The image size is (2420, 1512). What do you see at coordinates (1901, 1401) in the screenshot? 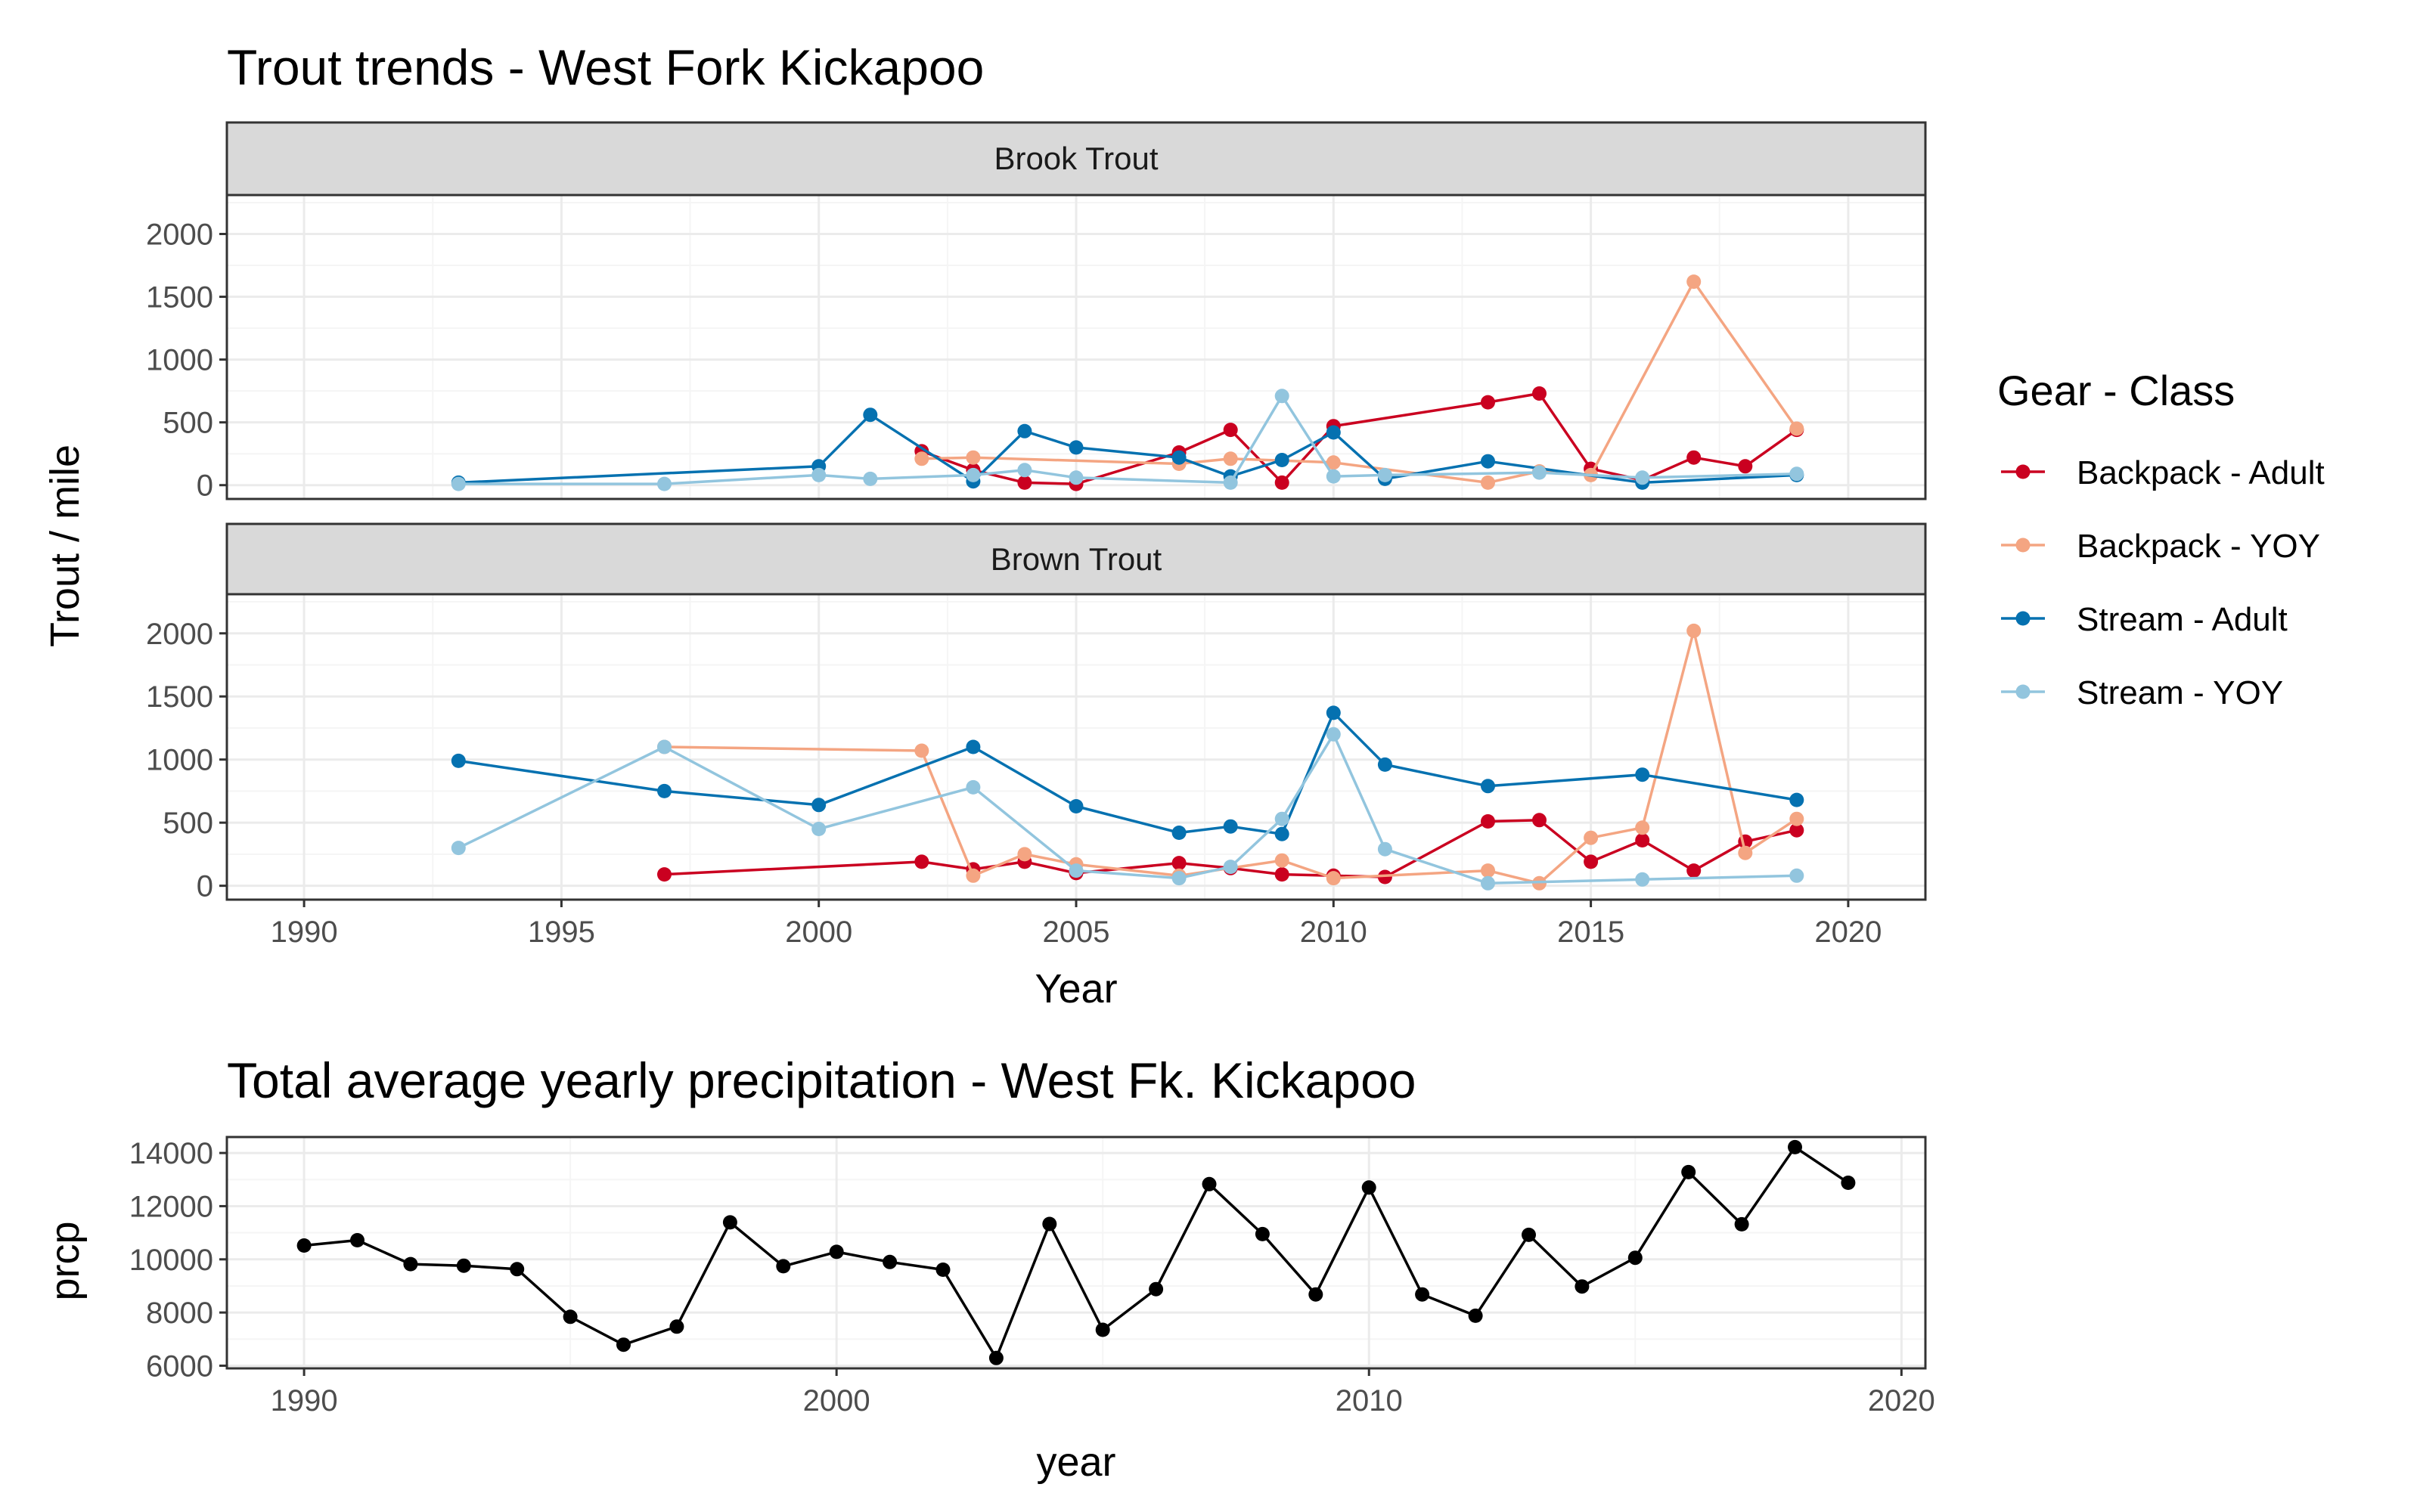
I see `precip-x-axis-tick-label: 2020` at bounding box center [1901, 1401].